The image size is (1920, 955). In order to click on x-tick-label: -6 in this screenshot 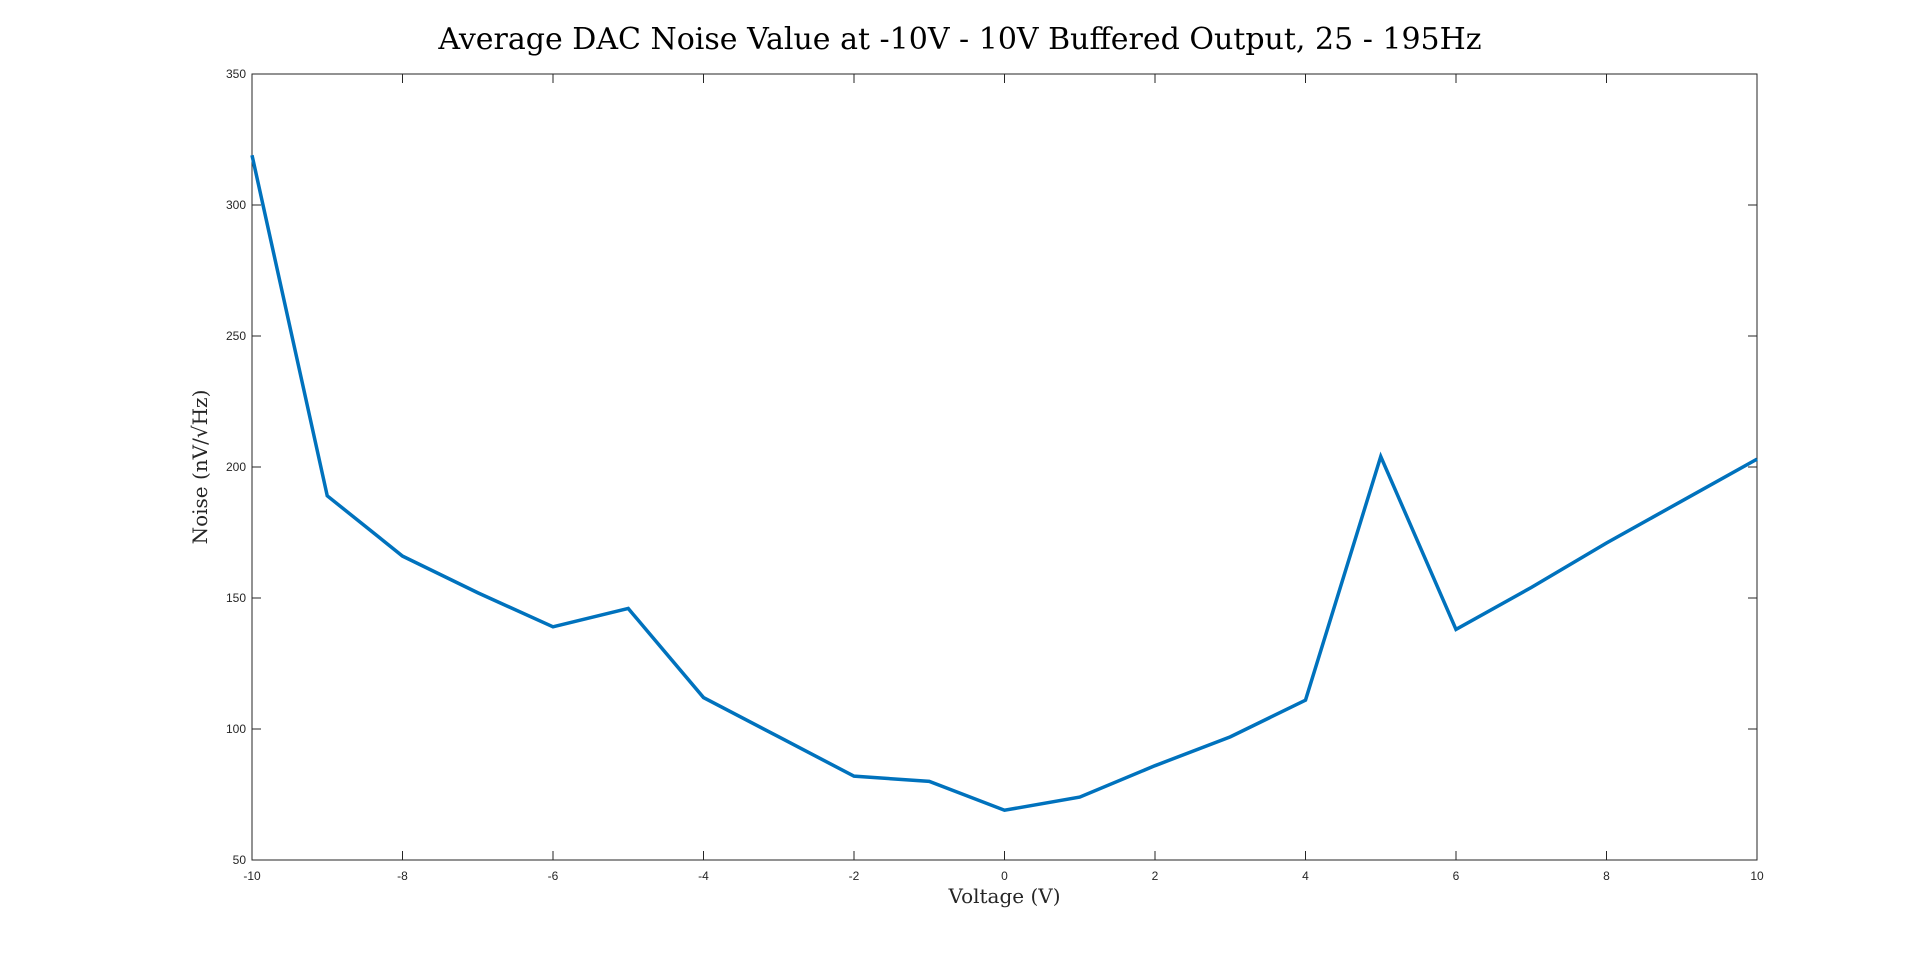, I will do `click(553, 876)`.